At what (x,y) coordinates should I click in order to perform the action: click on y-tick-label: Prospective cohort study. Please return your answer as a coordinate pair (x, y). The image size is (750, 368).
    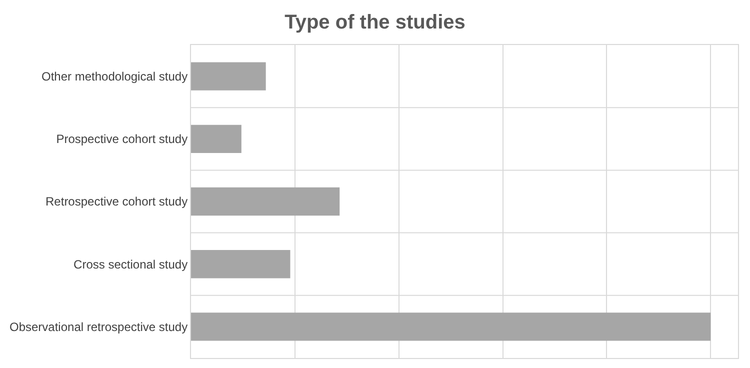
    Looking at the image, I should click on (122, 139).